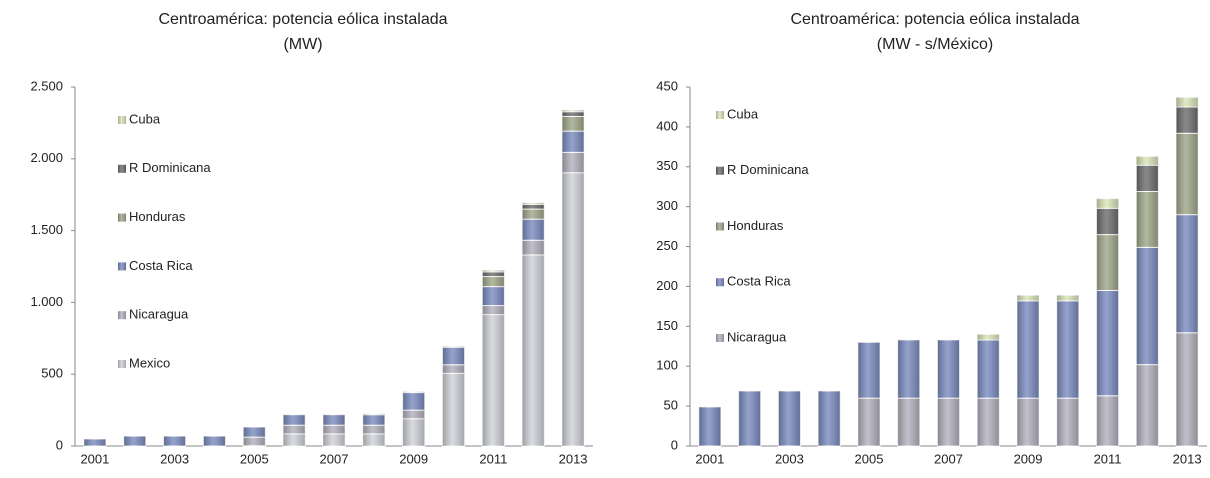 This screenshot has width=1210, height=478. Describe the element at coordinates (759, 281) in the screenshot. I see `legend-label: Costa Rica` at that location.